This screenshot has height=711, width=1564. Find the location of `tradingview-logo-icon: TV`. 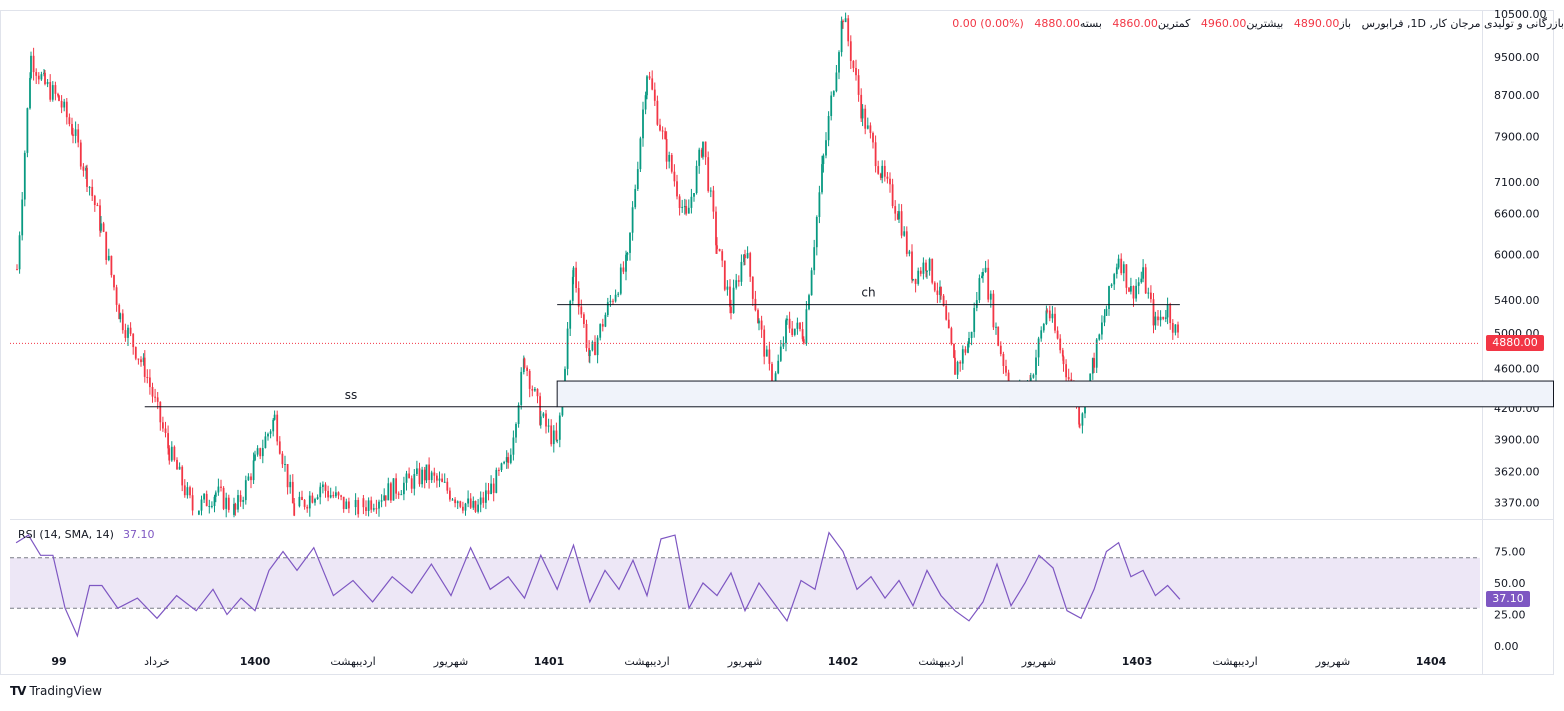

tradingview-logo-icon: TV is located at coordinates (18, 691).